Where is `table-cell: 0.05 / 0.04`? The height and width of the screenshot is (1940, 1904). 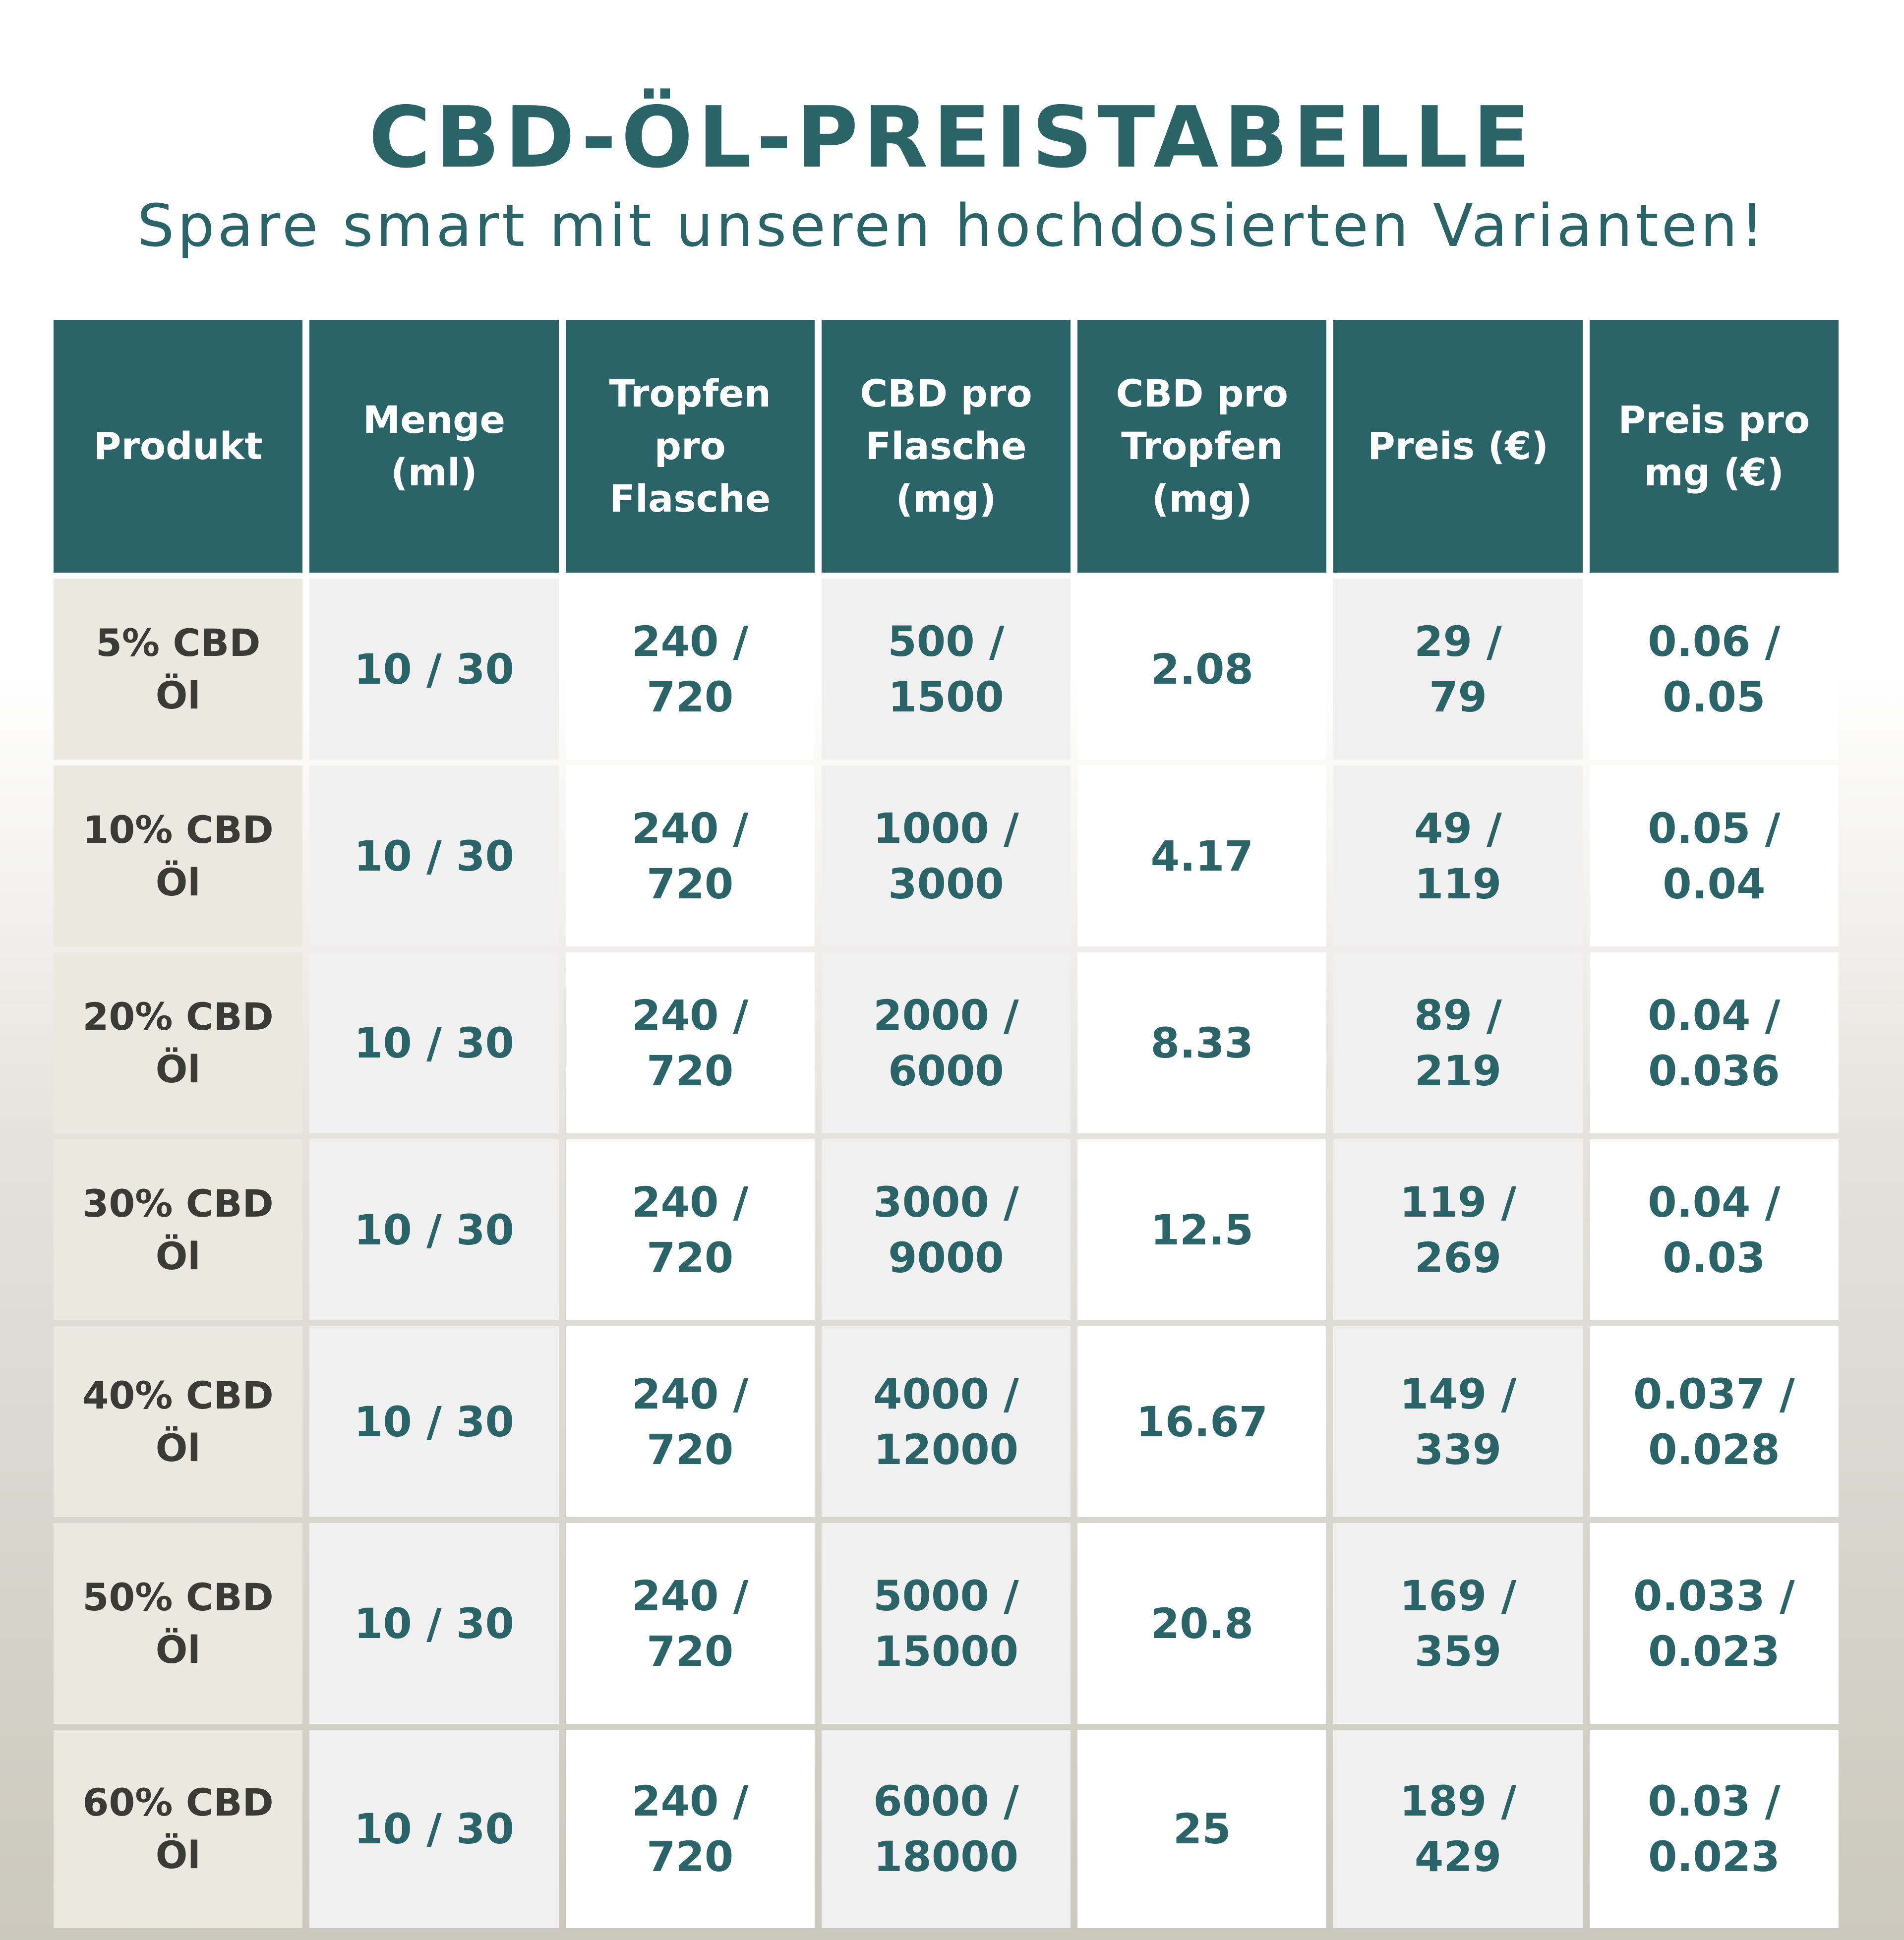
table-cell: 0.05 / 0.04 is located at coordinates (1714, 855).